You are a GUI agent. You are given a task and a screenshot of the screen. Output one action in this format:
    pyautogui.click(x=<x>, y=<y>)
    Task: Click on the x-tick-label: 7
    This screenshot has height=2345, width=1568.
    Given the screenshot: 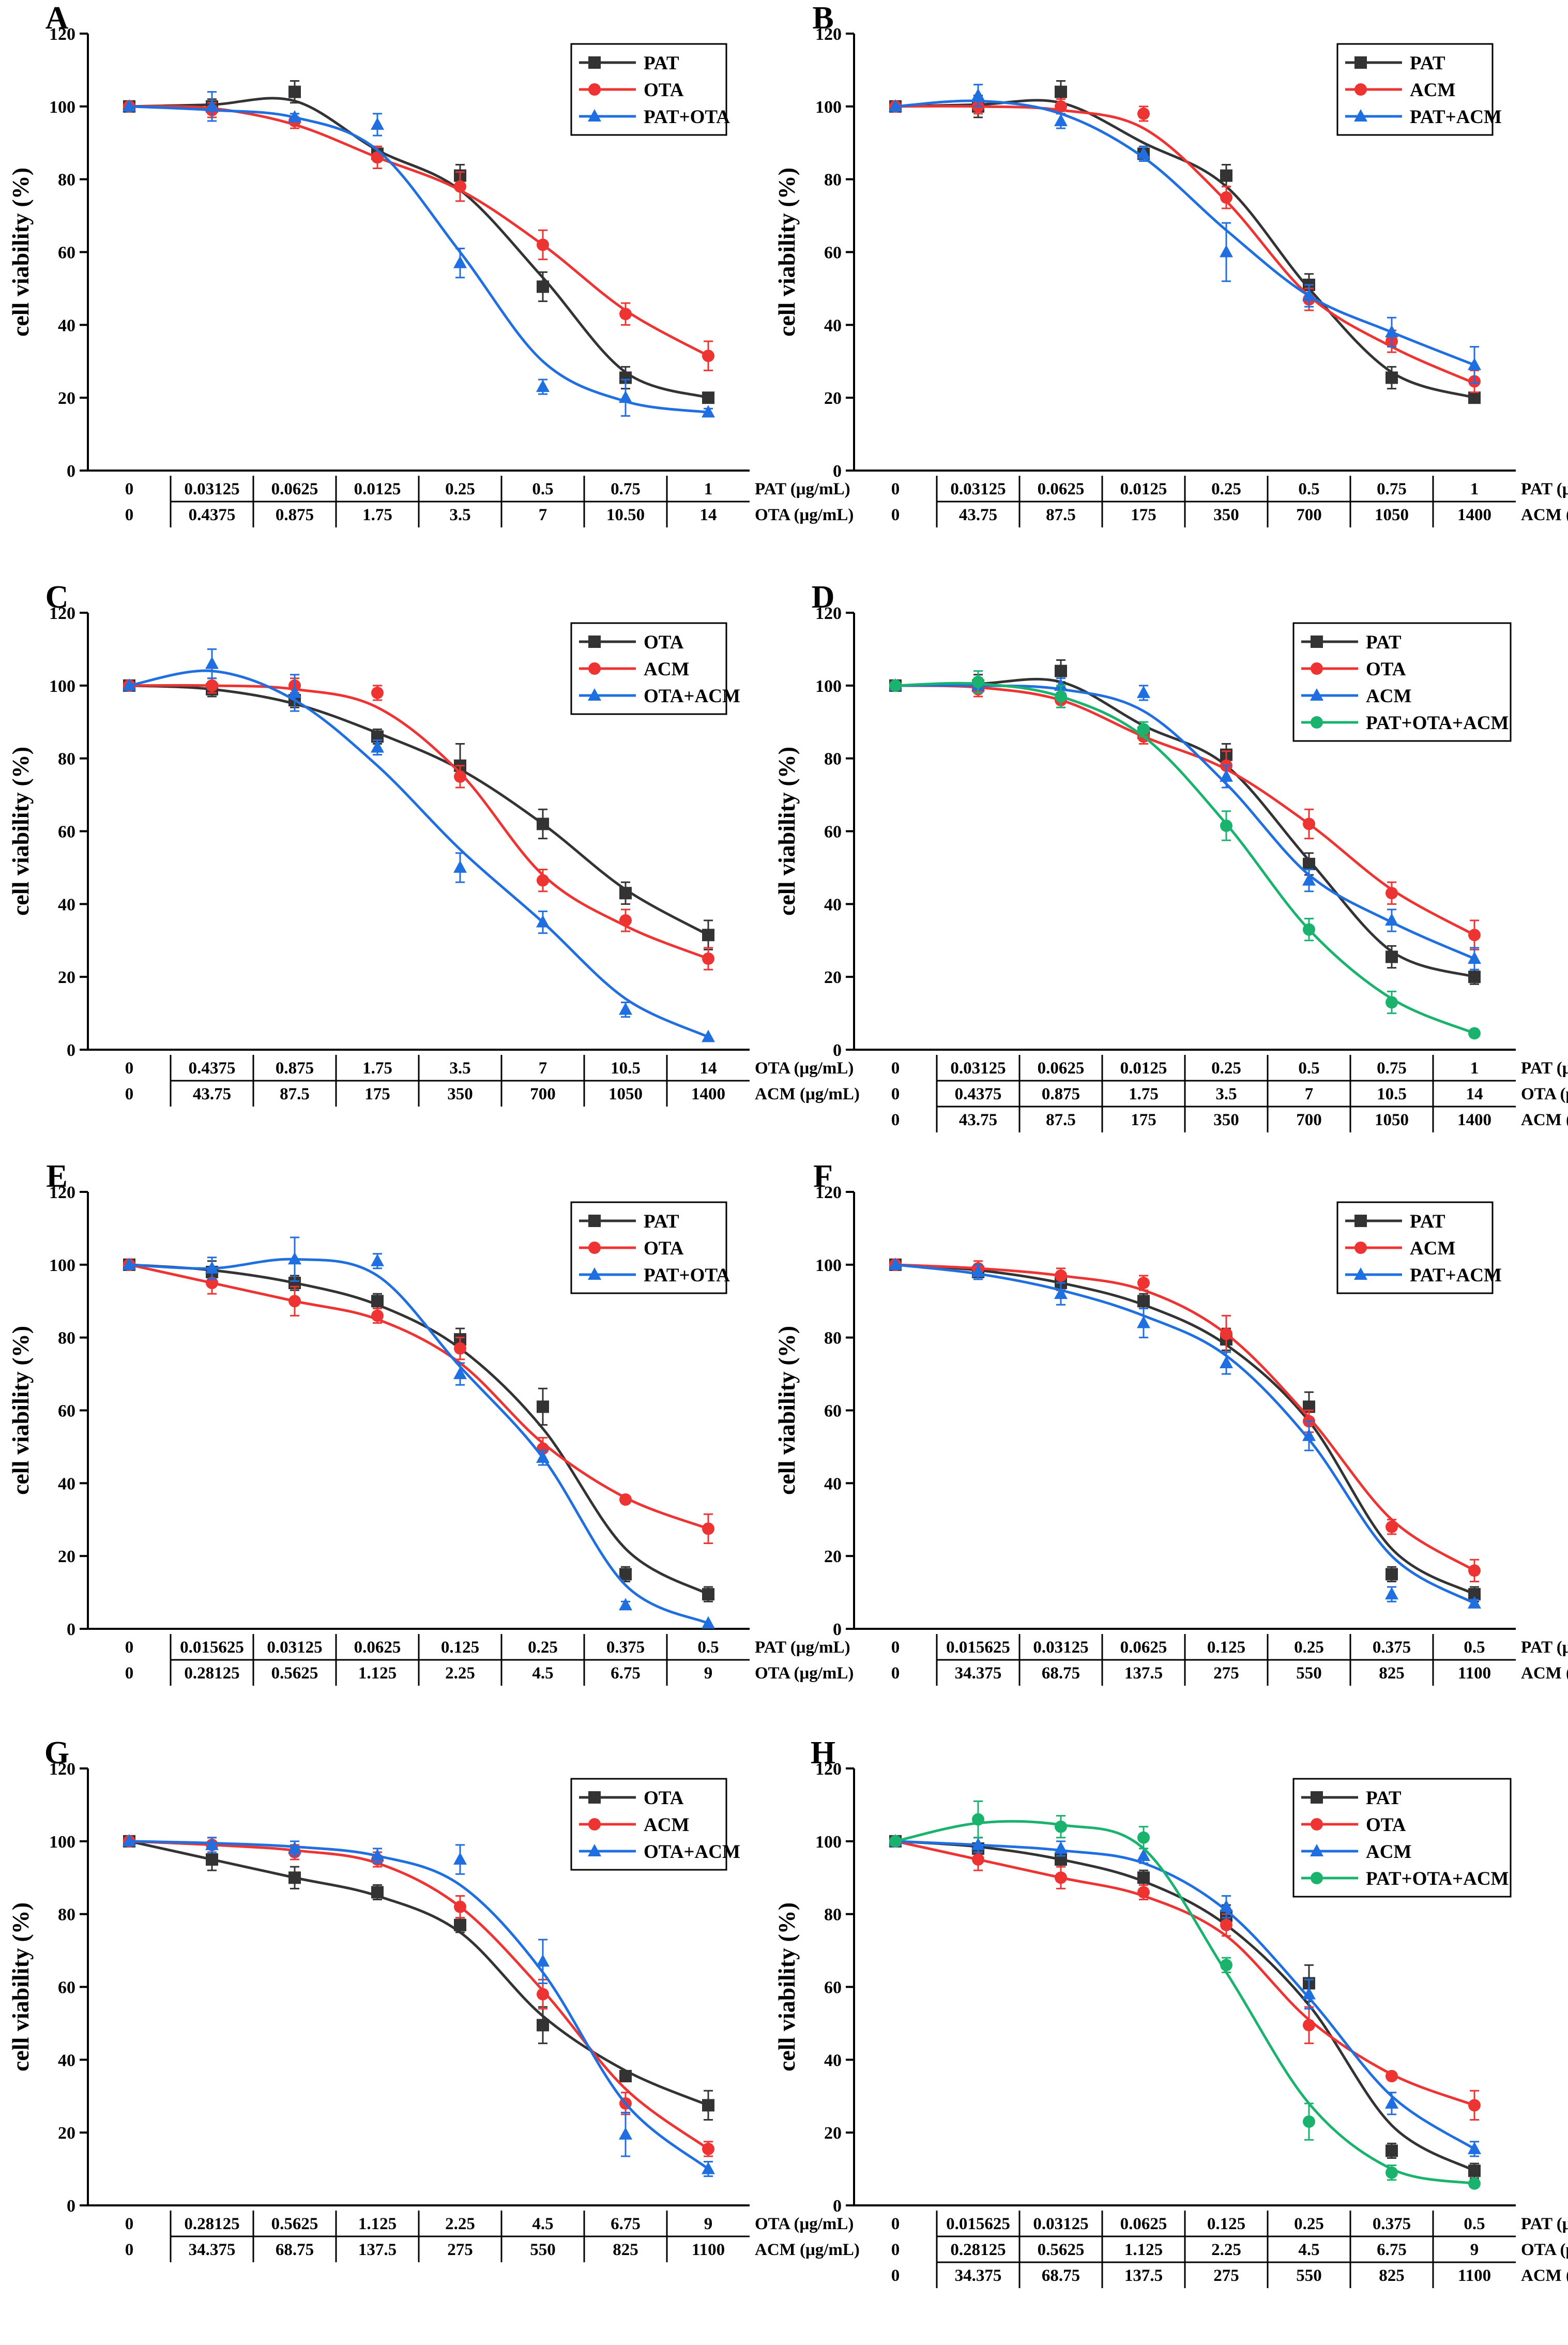 What is the action you would take?
    pyautogui.click(x=543, y=1068)
    